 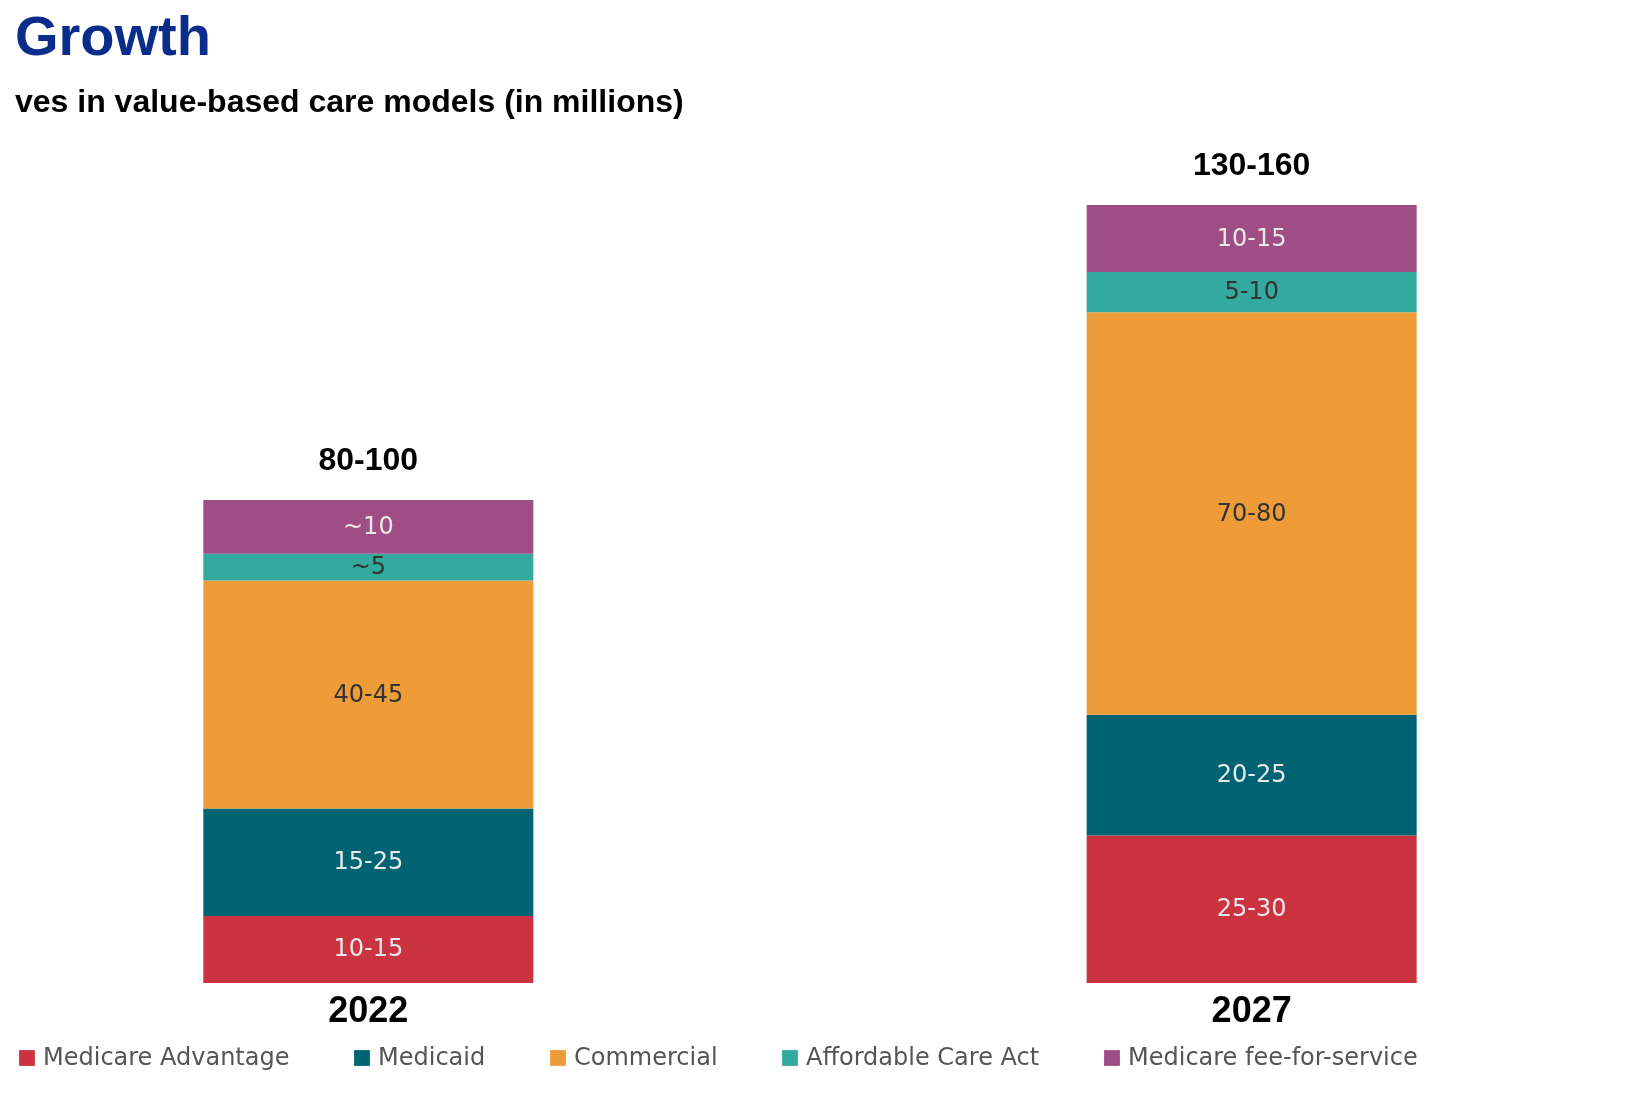 What do you see at coordinates (113, 35) in the screenshot?
I see `chart-title: Growth` at bounding box center [113, 35].